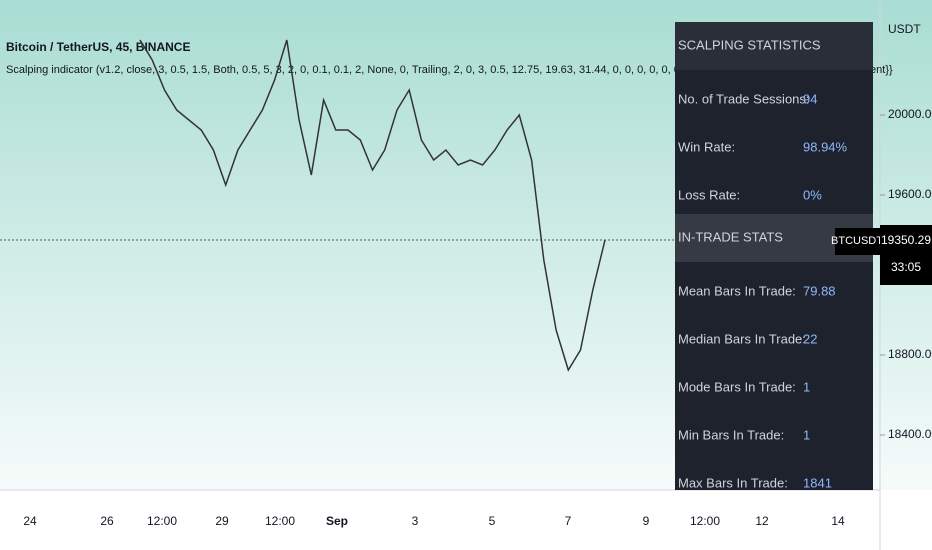 The height and width of the screenshot is (550, 932). I want to click on stat-label: Win Rate:, so click(706, 146).